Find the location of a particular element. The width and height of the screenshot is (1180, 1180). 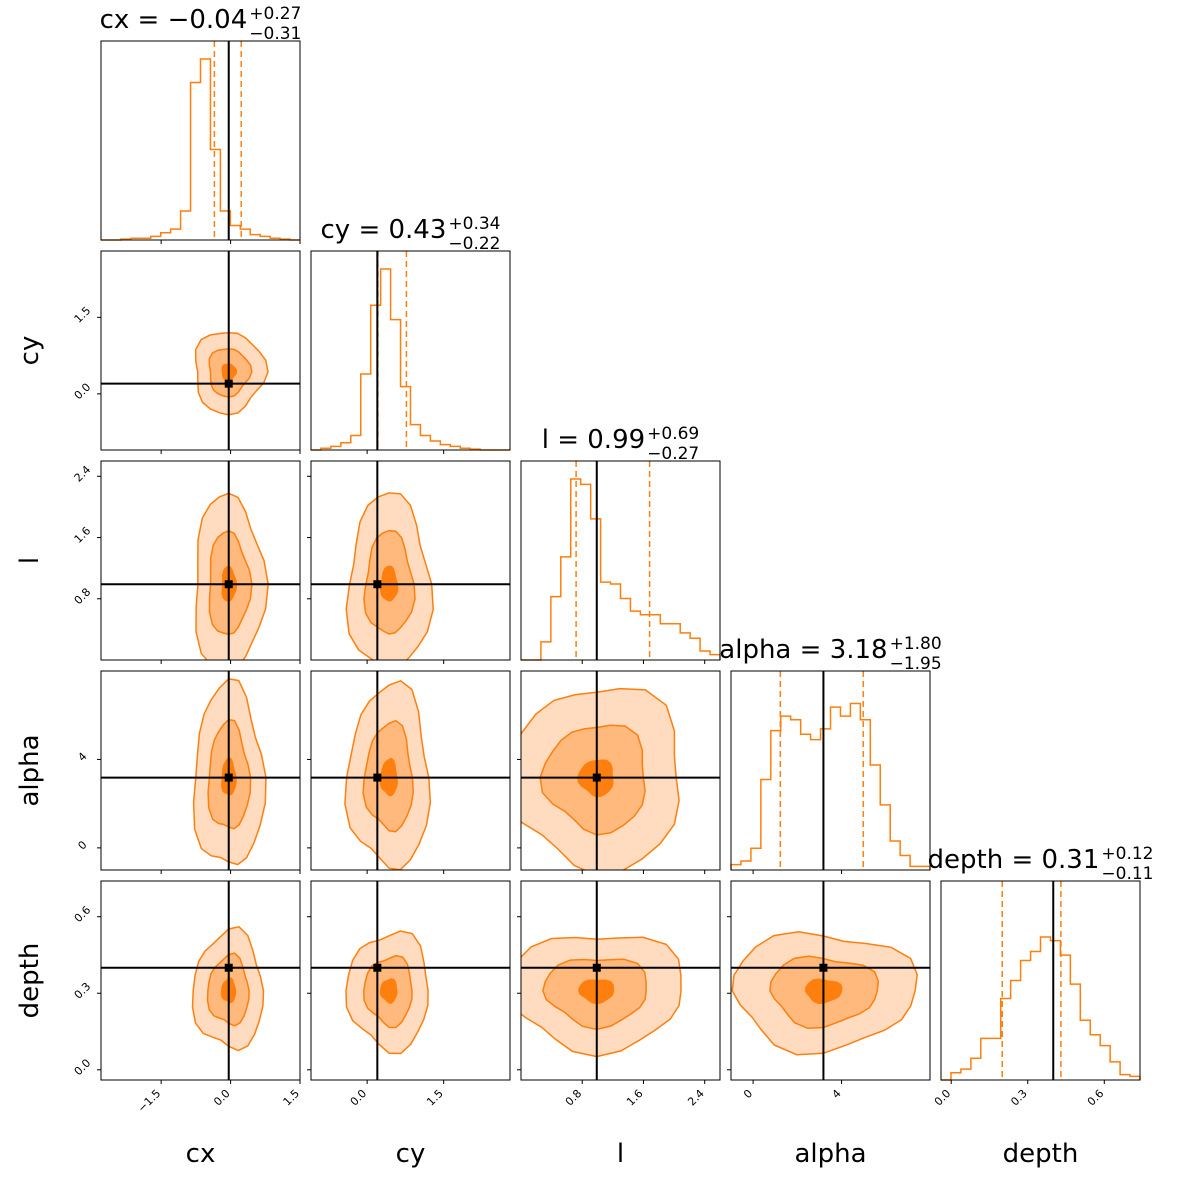

panel-frame-cy-depth is located at coordinates (410, 980).